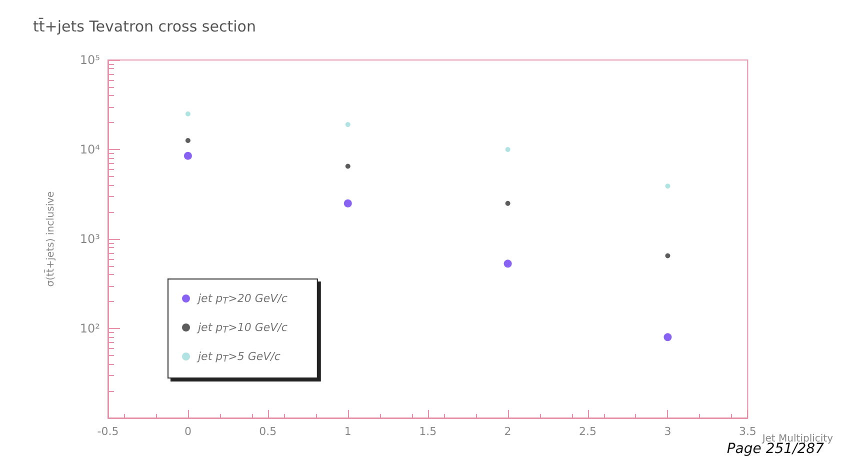 This screenshot has height=466, width=844. What do you see at coordinates (90, 60) in the screenshot?
I see `y-tick-label: 10⁵` at bounding box center [90, 60].